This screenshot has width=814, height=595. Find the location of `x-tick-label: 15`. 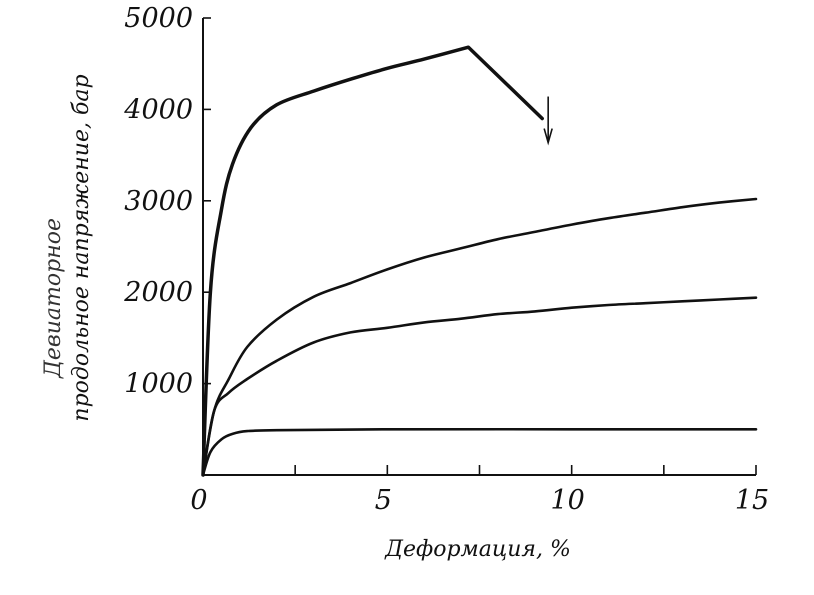

x-tick-label: 15 is located at coordinates (752, 500).